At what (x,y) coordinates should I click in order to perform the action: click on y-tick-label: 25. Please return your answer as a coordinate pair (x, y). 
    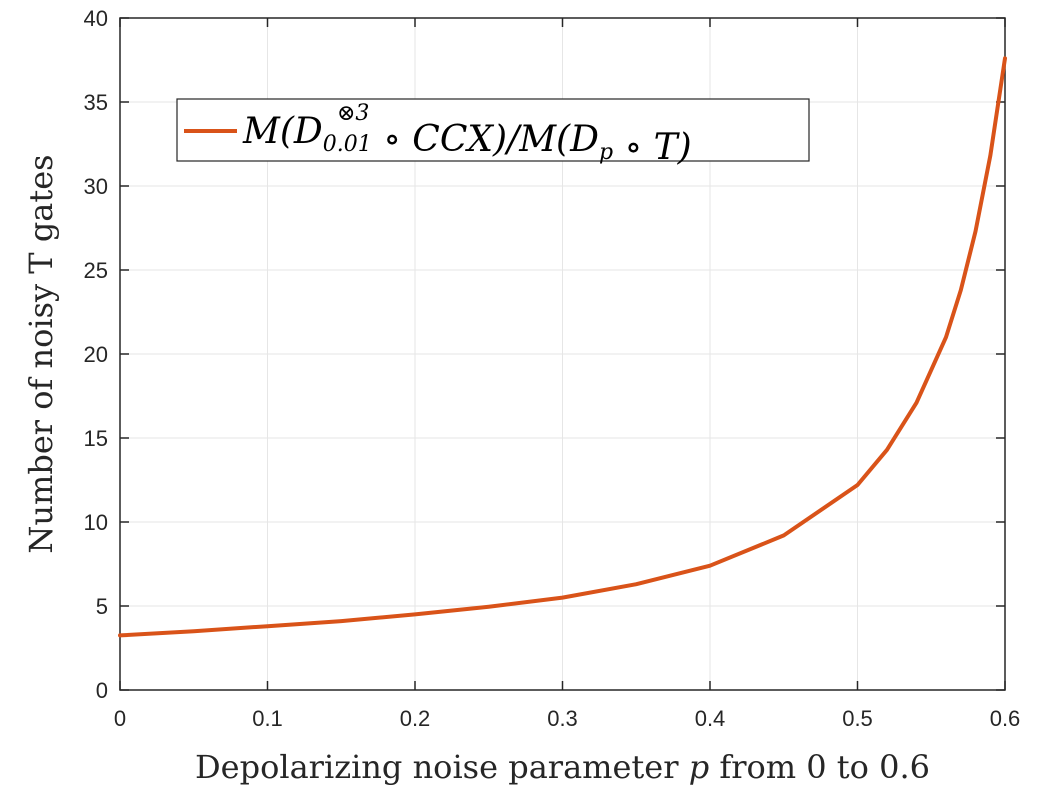
    Looking at the image, I should click on (96, 270).